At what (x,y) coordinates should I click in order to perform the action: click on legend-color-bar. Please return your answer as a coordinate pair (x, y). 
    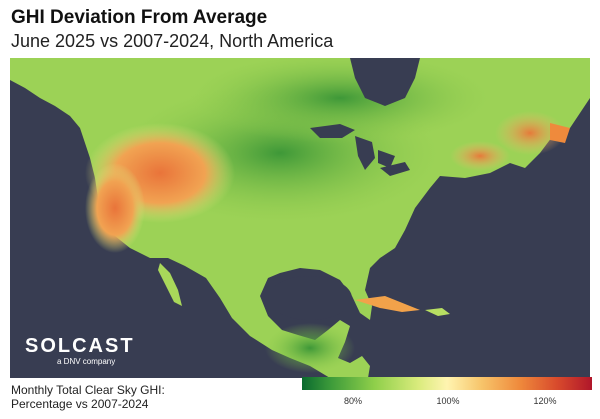
    Looking at the image, I should click on (447, 383).